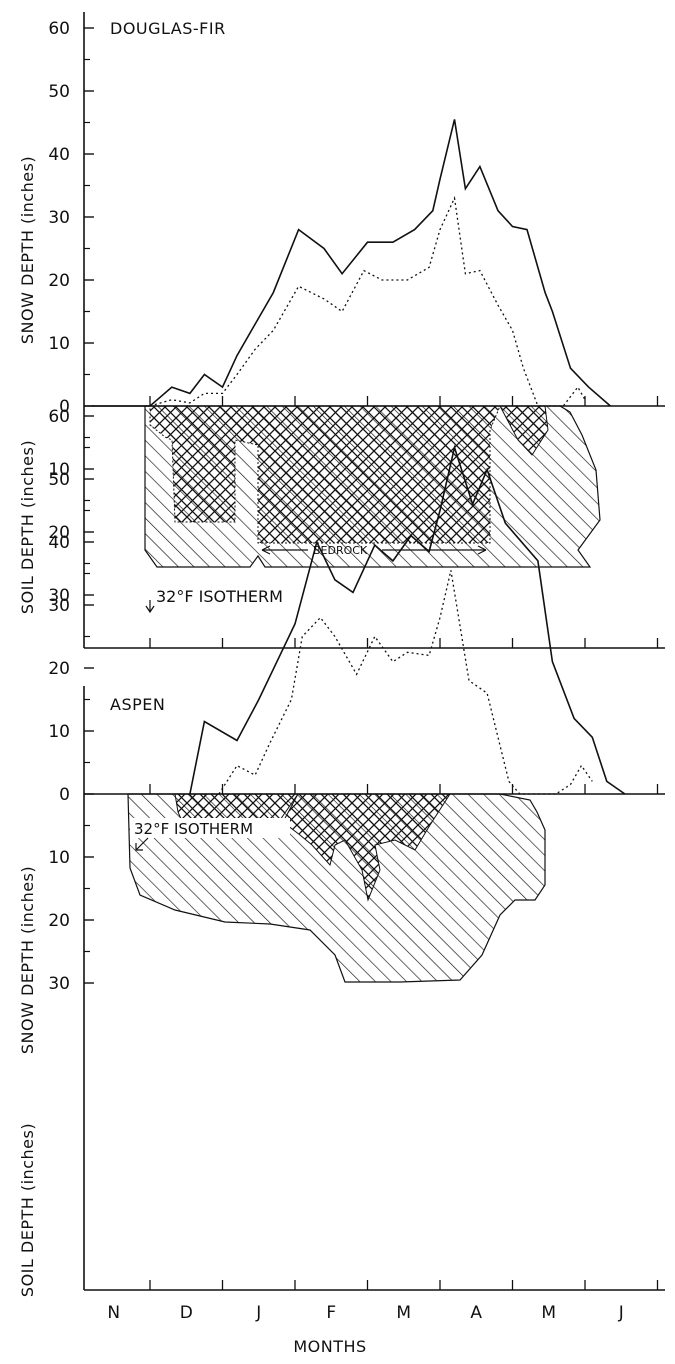 The width and height of the screenshot is (675, 1364). What do you see at coordinates (186, 1313) in the screenshot?
I see `x-tick-label: D` at bounding box center [186, 1313].